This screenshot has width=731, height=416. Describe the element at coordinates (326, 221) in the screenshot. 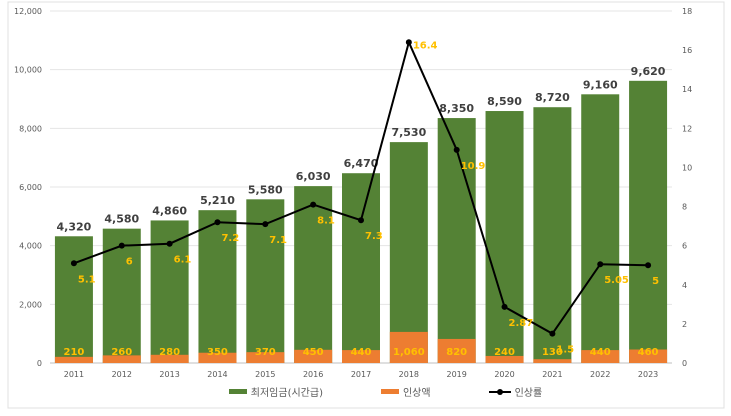

I see `rate-data-label: 8.1` at that location.